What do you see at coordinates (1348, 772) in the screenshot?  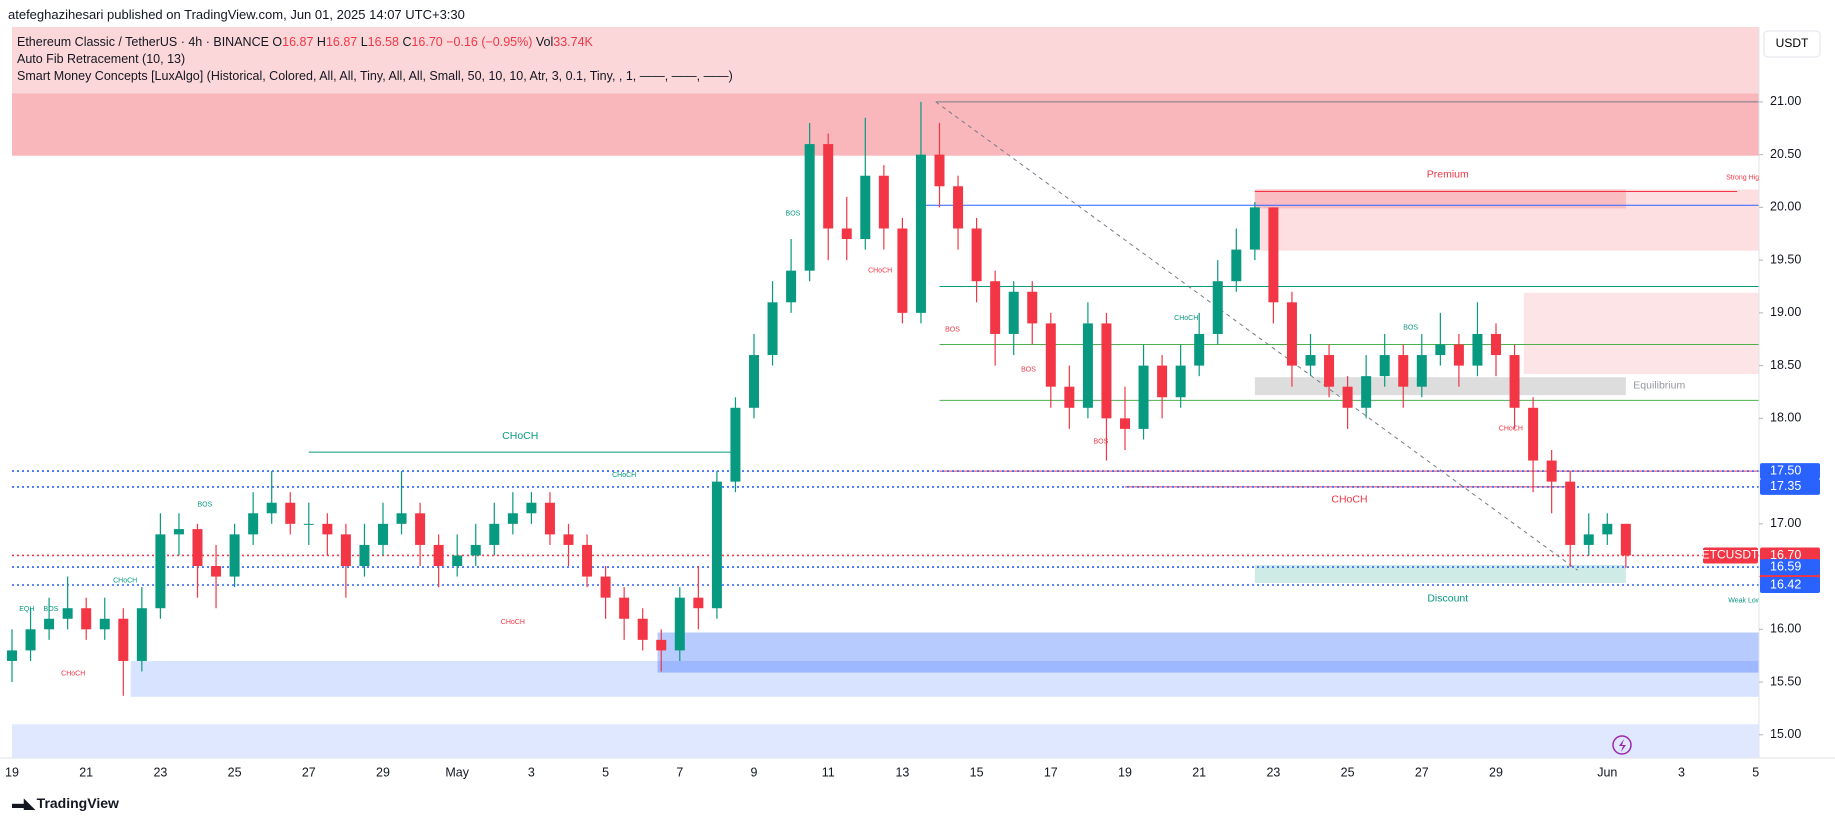 I see `x-tick-label: 25` at bounding box center [1348, 772].